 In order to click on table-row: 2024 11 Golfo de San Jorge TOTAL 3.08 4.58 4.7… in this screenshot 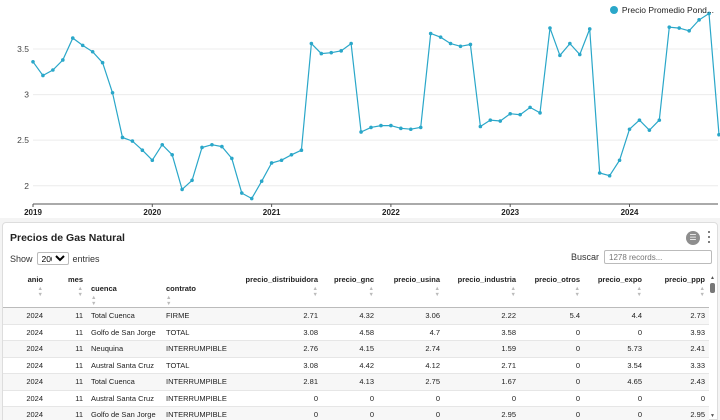, I will do `click(356, 332)`.